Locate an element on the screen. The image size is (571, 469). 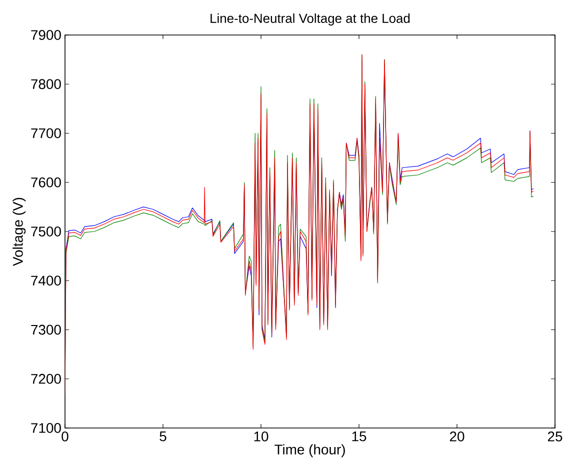
y-tick-label: 7600 is located at coordinates (46, 182).